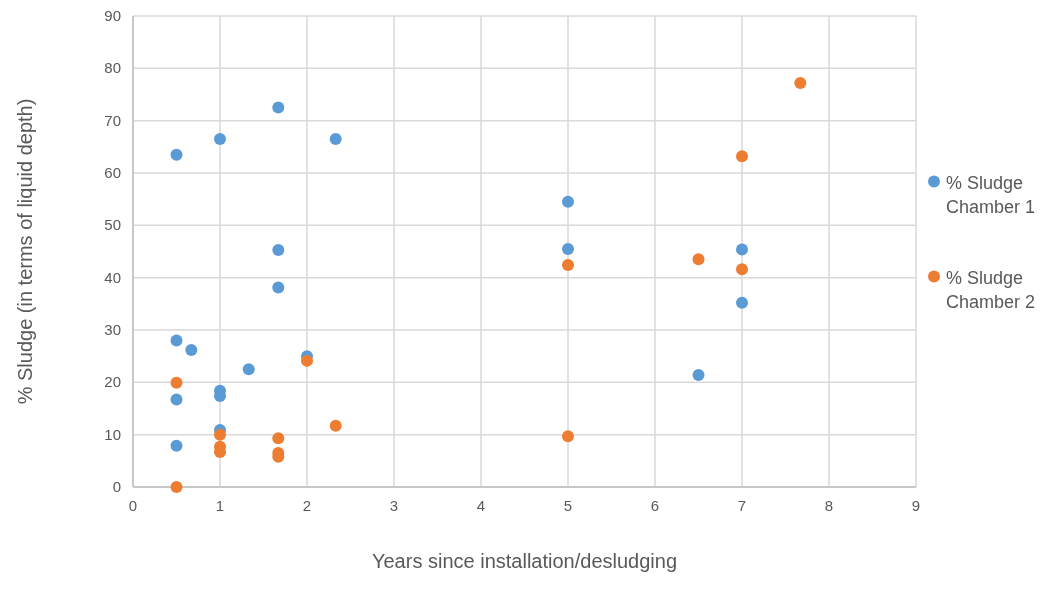 This screenshot has width=1050, height=590. What do you see at coordinates (112, 329) in the screenshot?
I see `y-tick-label: 30` at bounding box center [112, 329].